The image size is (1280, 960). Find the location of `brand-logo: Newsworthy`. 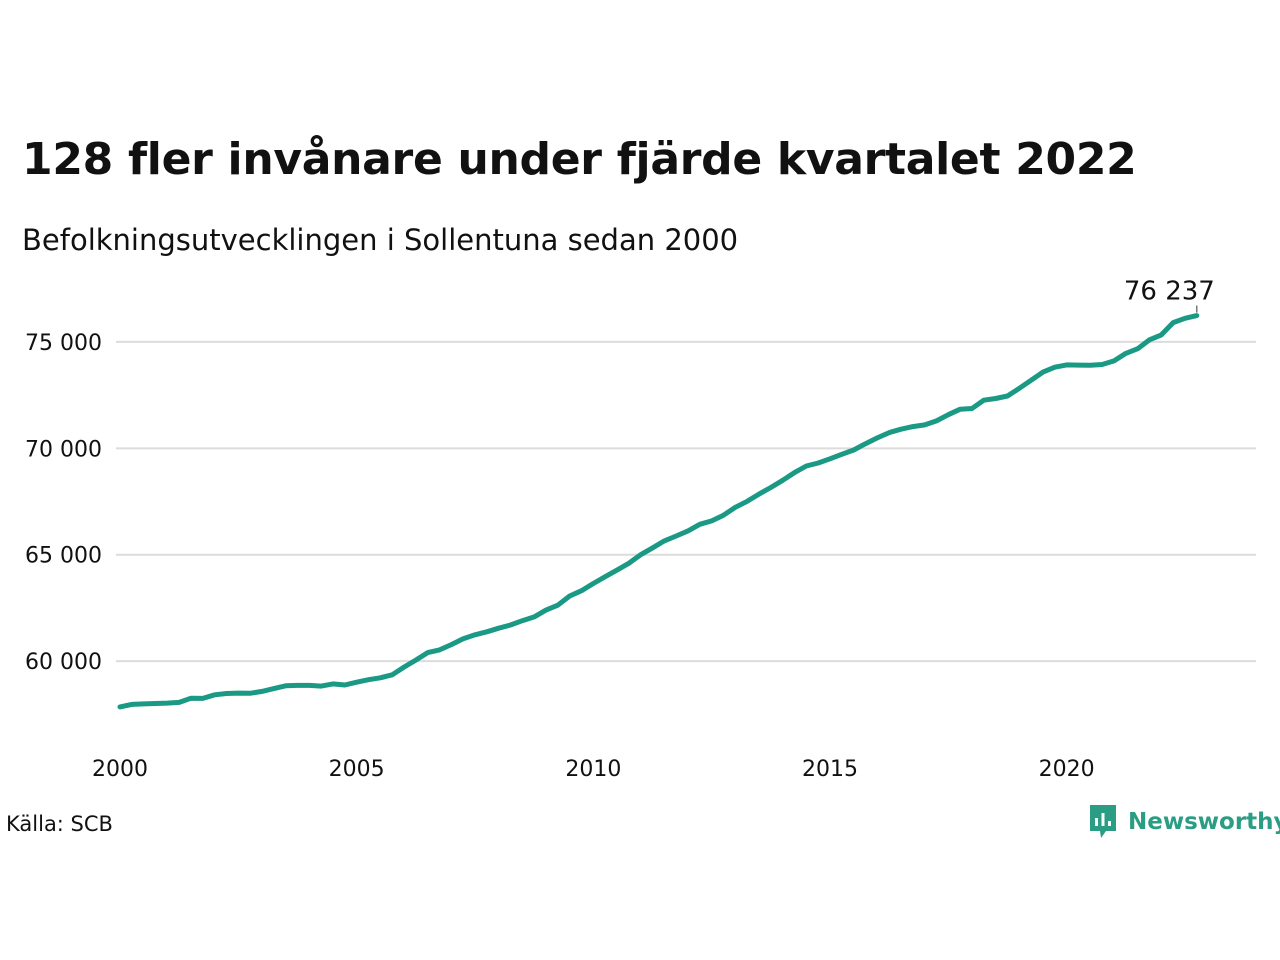

brand-logo: Newsworthy is located at coordinates (1184, 822).